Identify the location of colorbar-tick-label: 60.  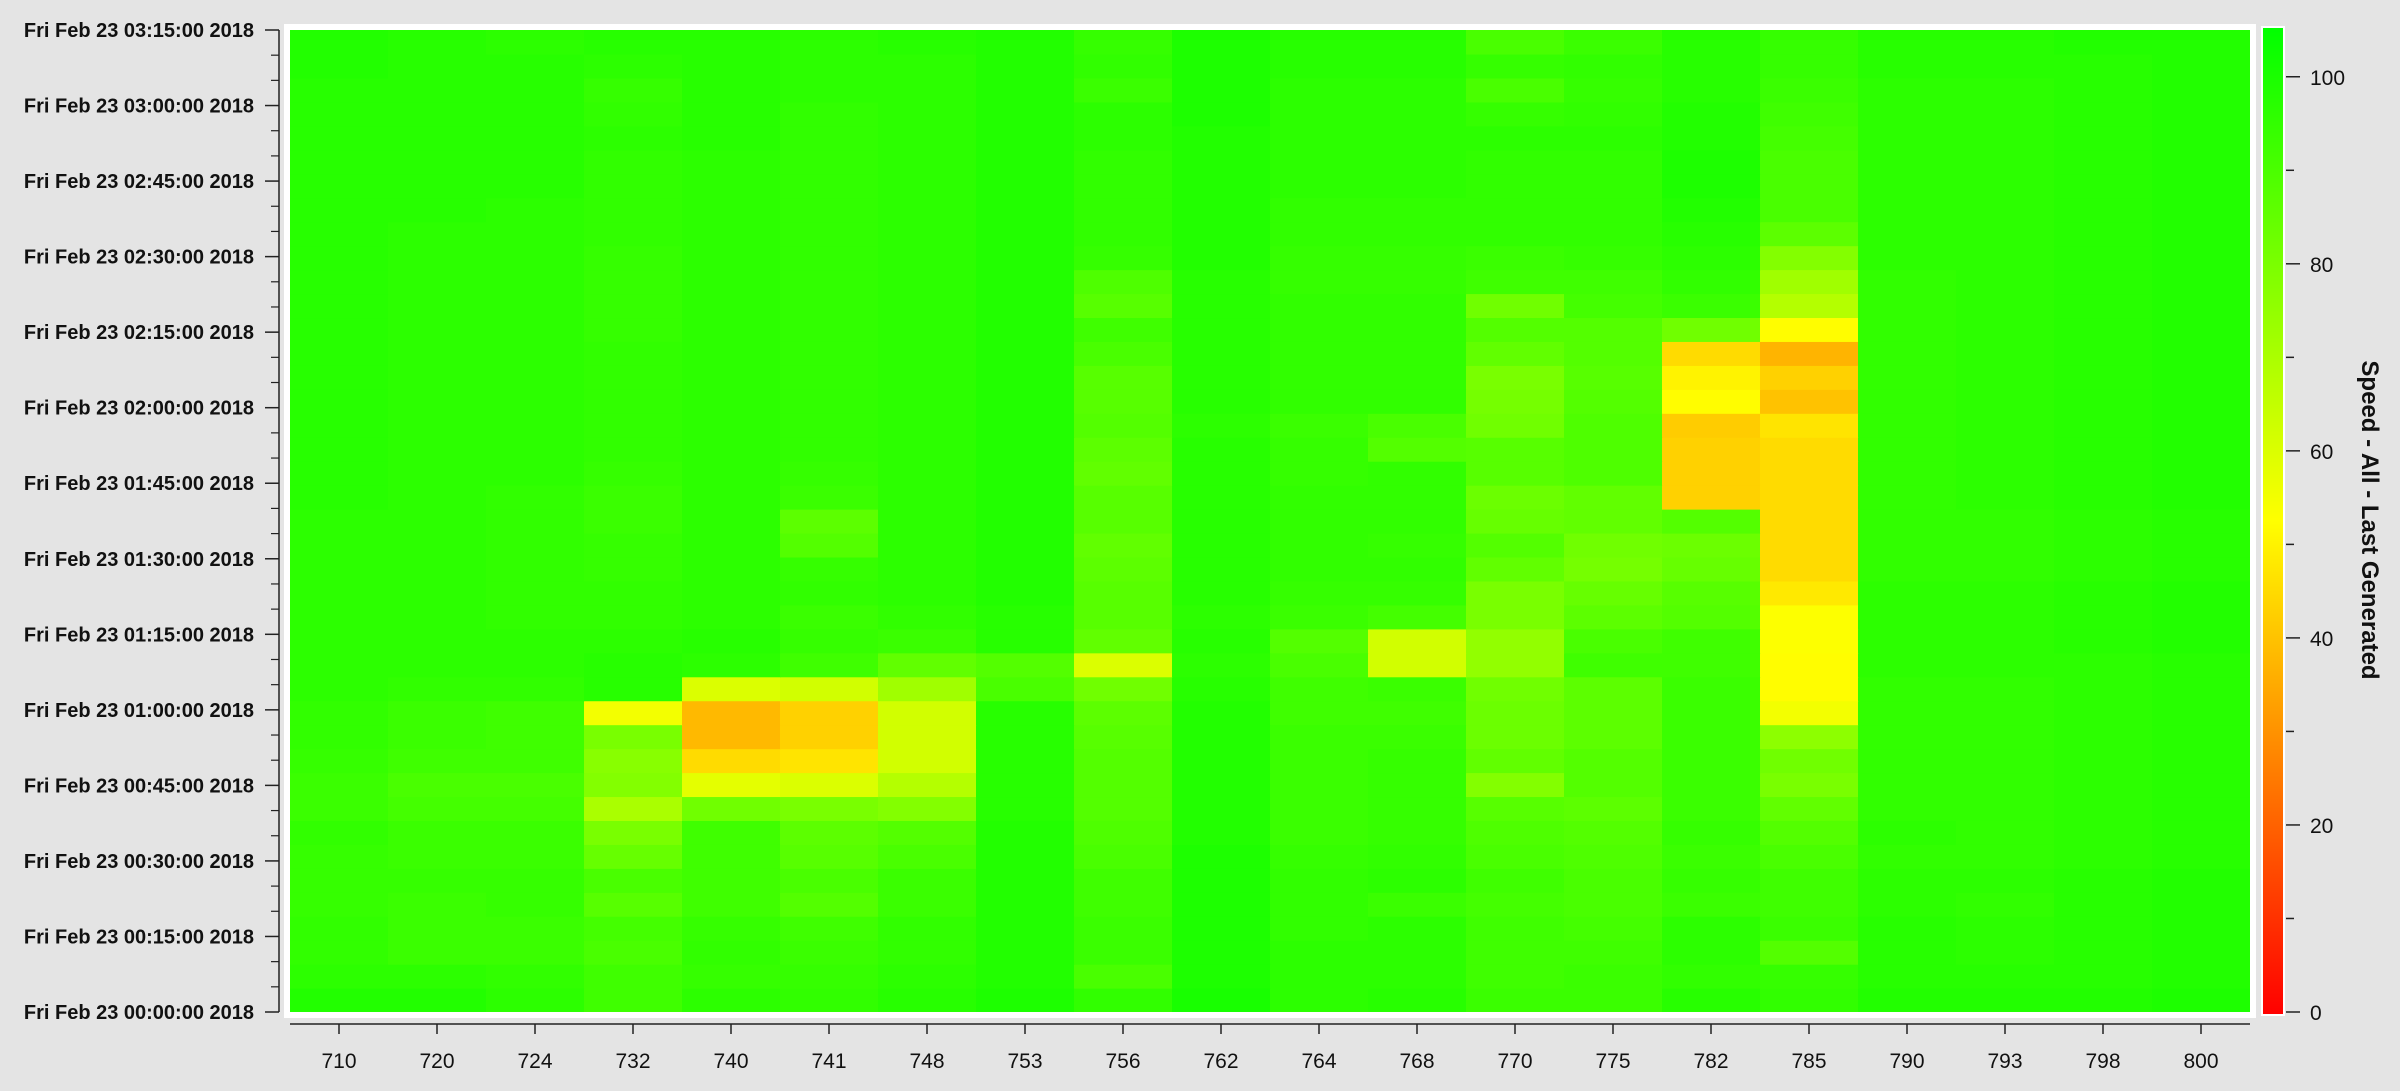
(2321, 452).